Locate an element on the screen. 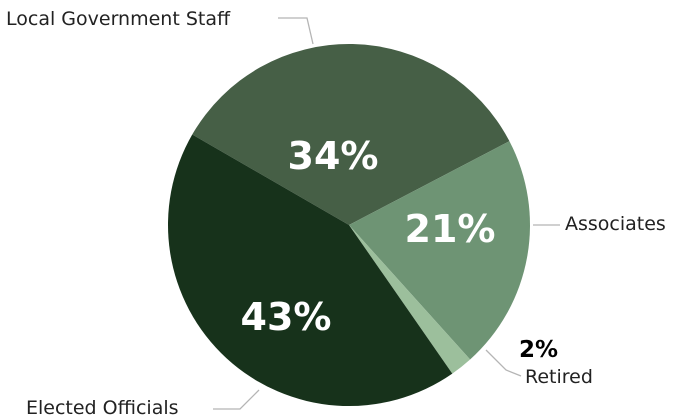  category-label-local-government-staff: Local Government Staff is located at coordinates (118, 19).